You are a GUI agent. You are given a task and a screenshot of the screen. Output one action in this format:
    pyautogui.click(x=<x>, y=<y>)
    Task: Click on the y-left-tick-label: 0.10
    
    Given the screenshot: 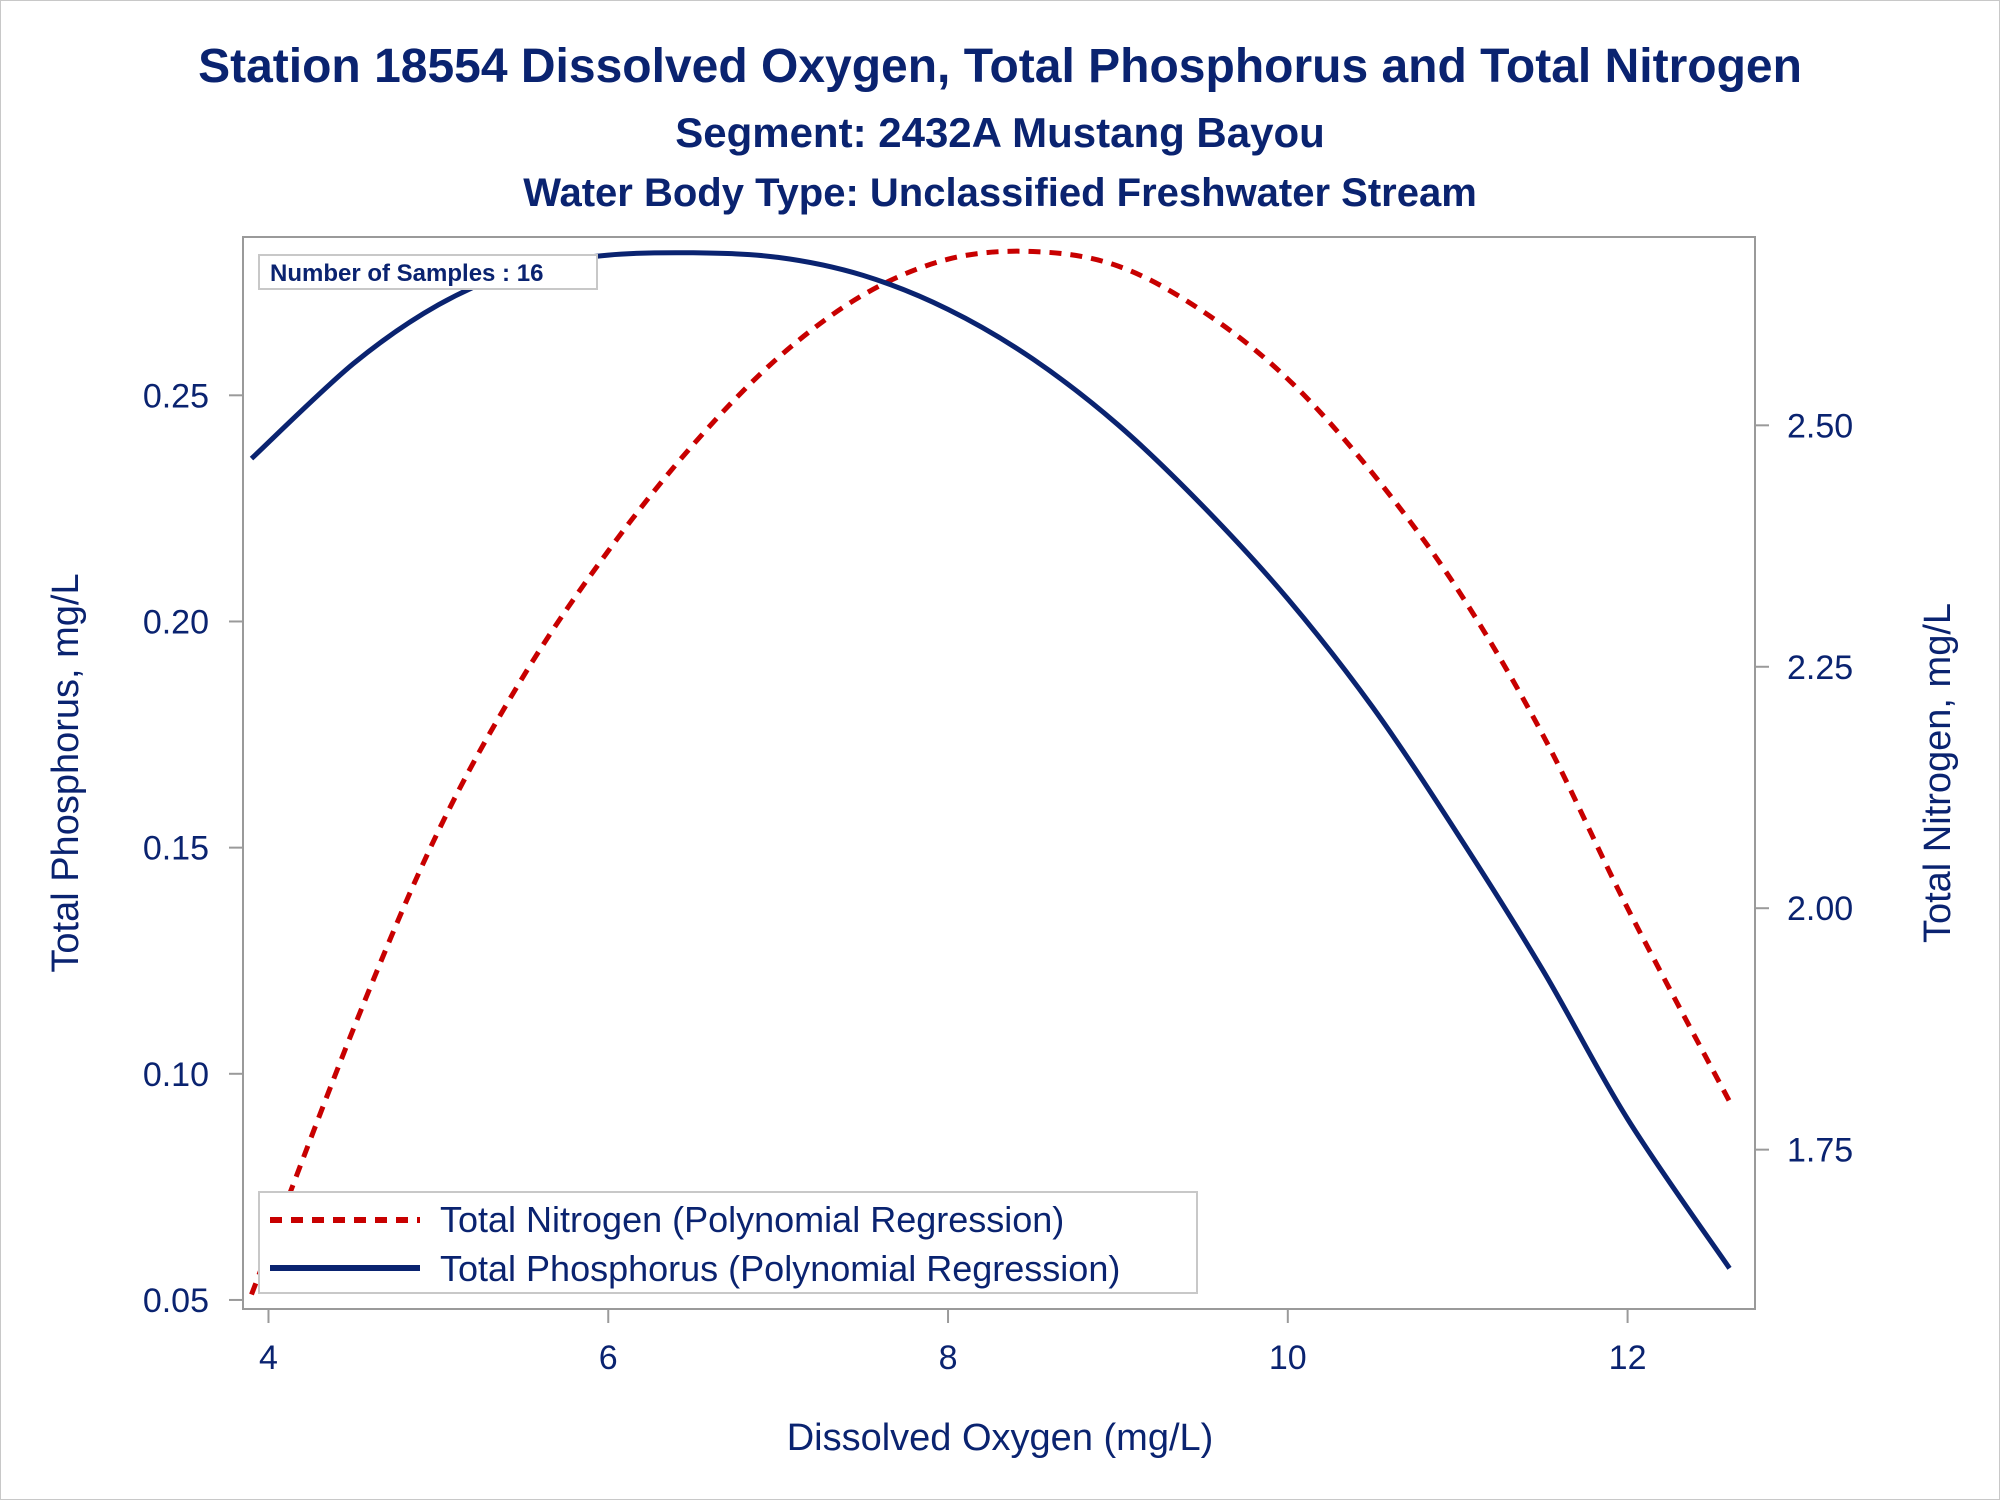 What is the action you would take?
    pyautogui.click(x=176, y=1075)
    